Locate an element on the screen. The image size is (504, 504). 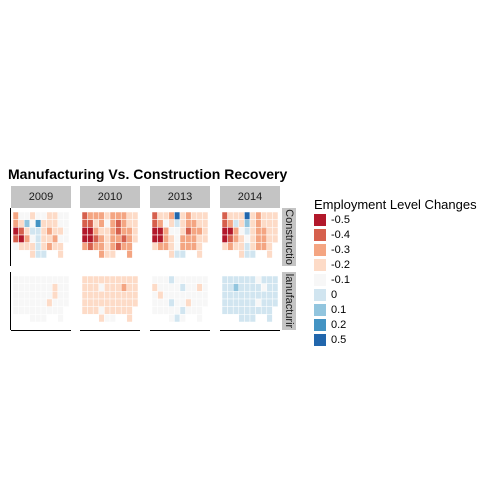
map-panel is located at coordinates (250, 299).